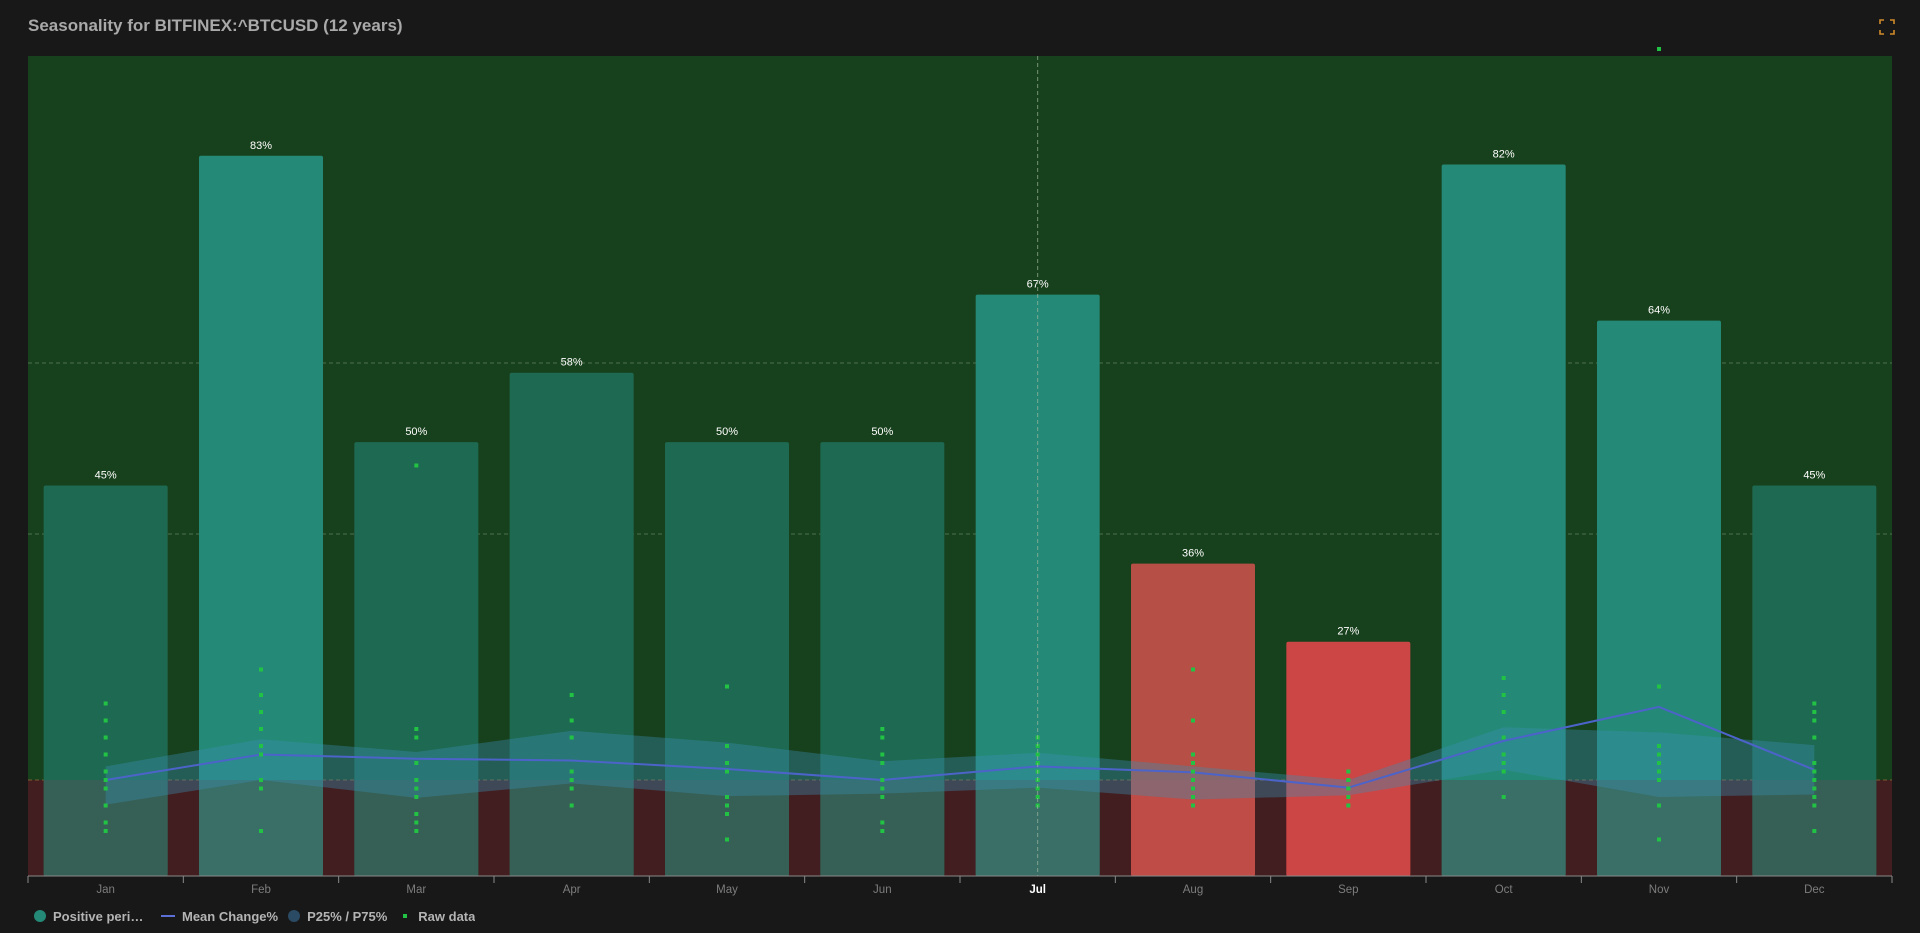 This screenshot has width=1920, height=933. Describe the element at coordinates (416, 659) in the screenshot. I see `bar-mar` at that location.